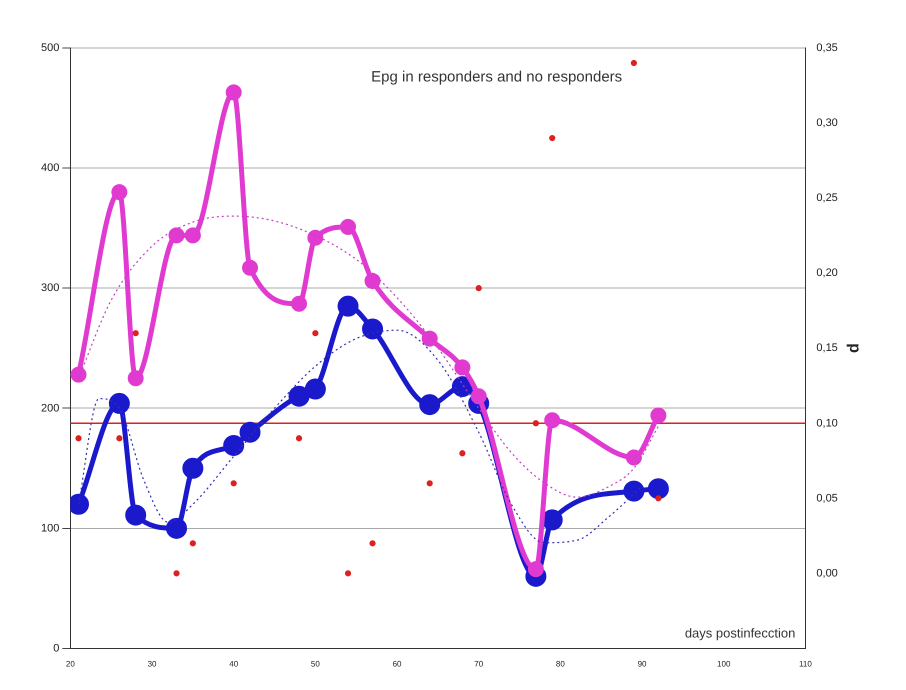 The height and width of the screenshot is (690, 906). I want to click on y2-tick-label: 0,20, so click(827, 273).